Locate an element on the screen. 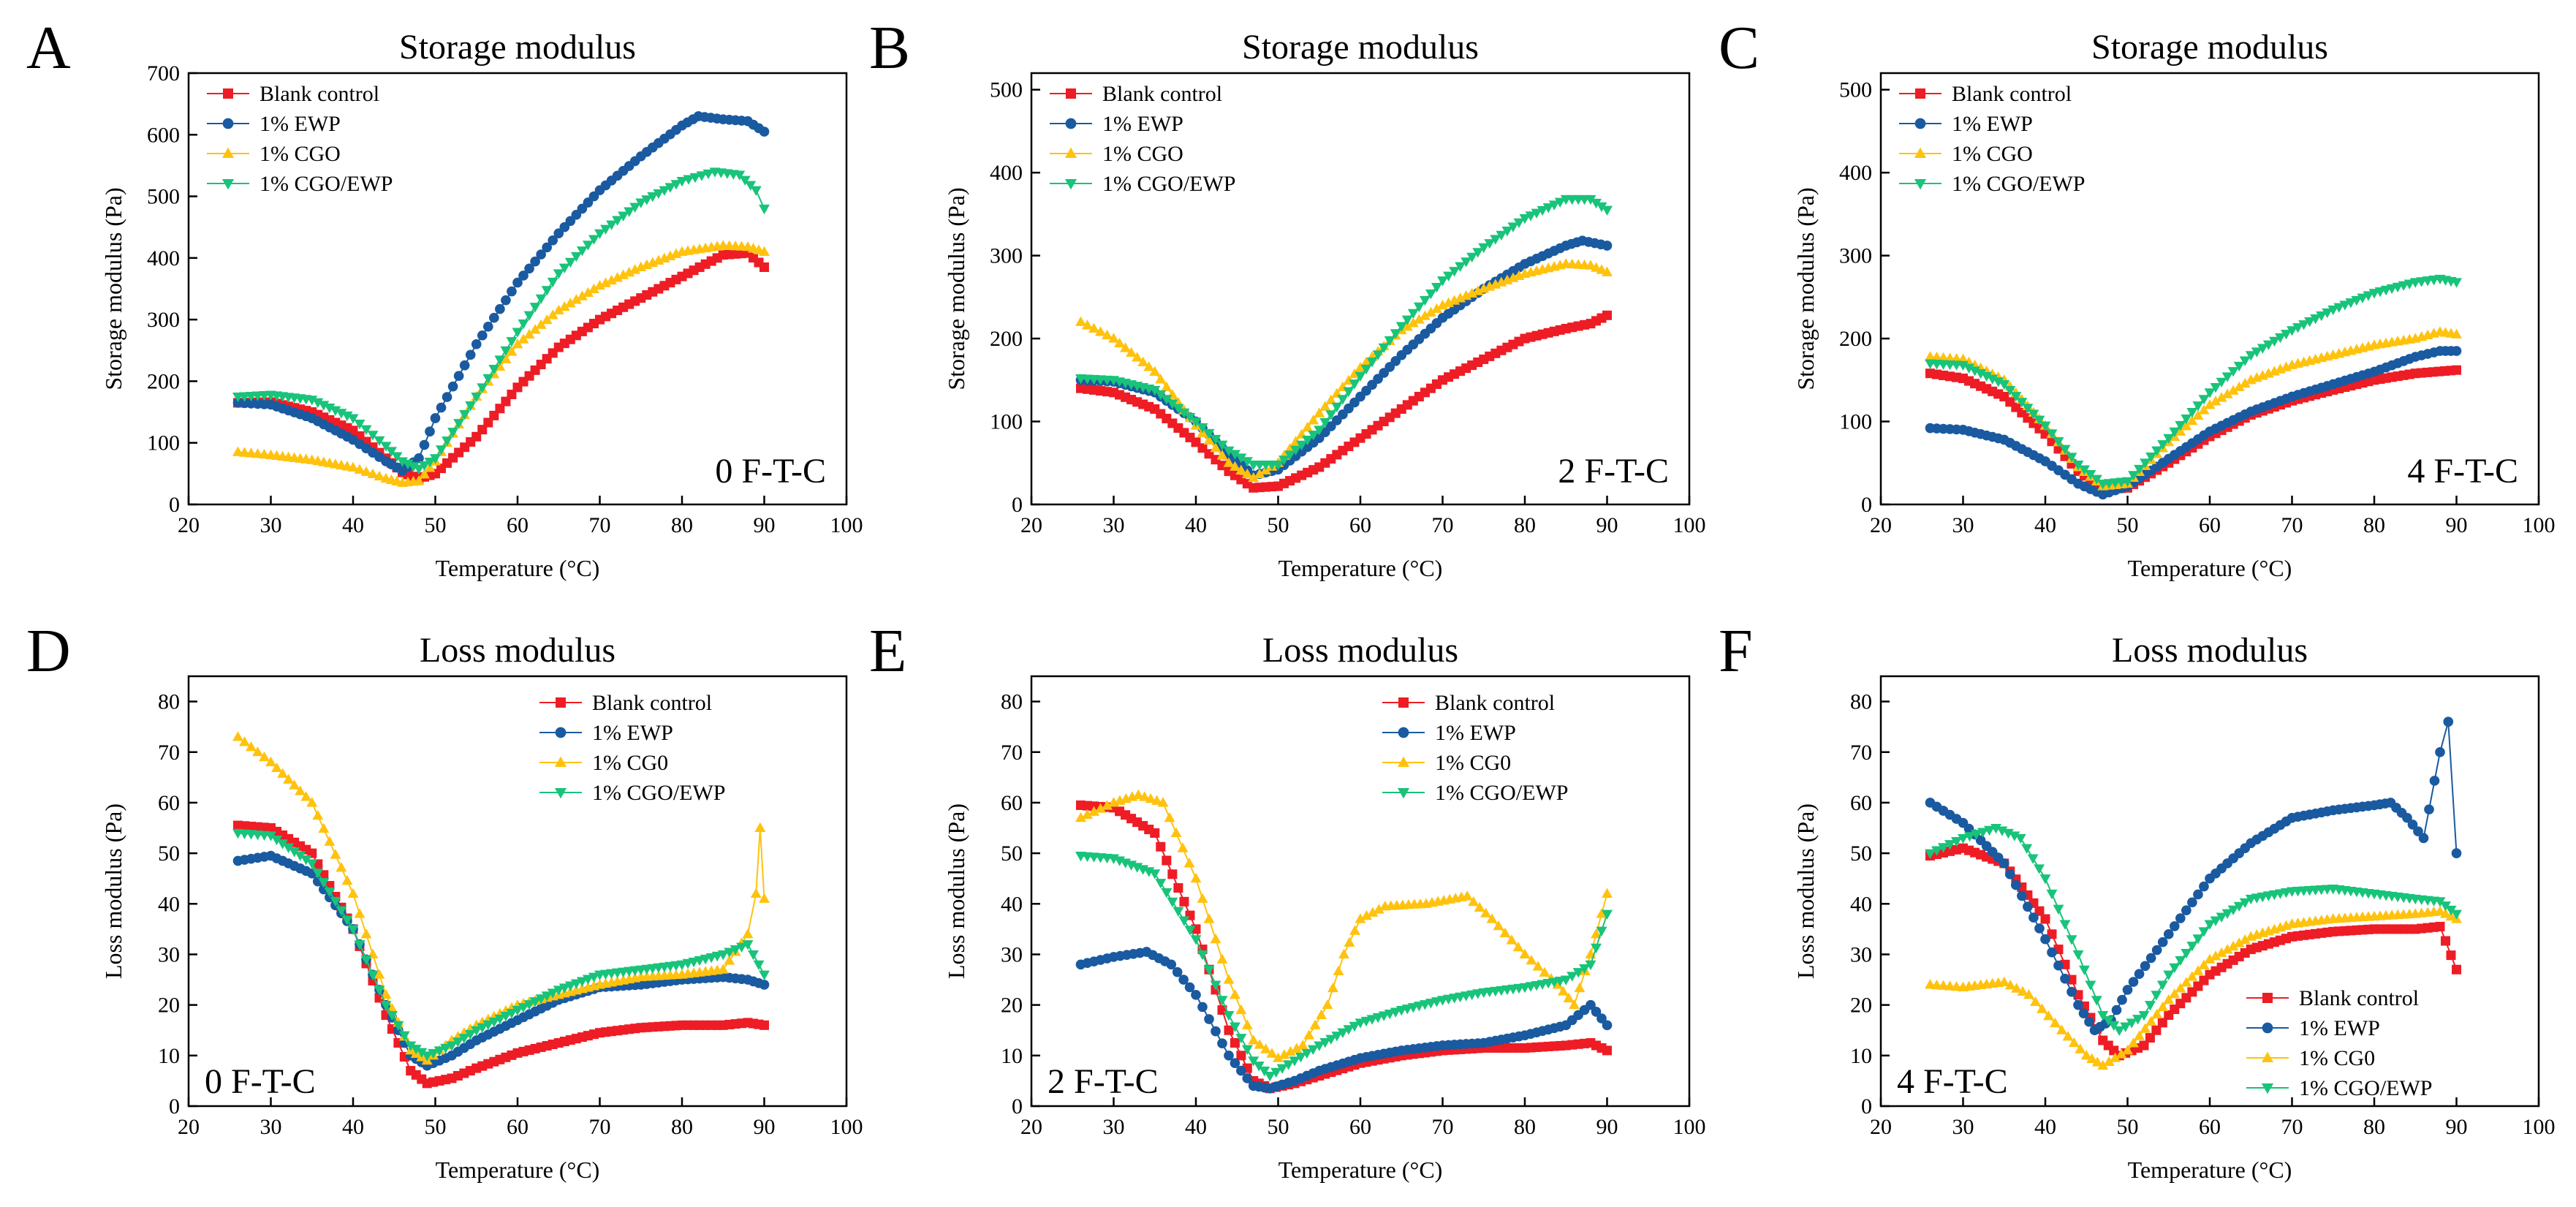  panel-letter: F is located at coordinates (1736, 651).